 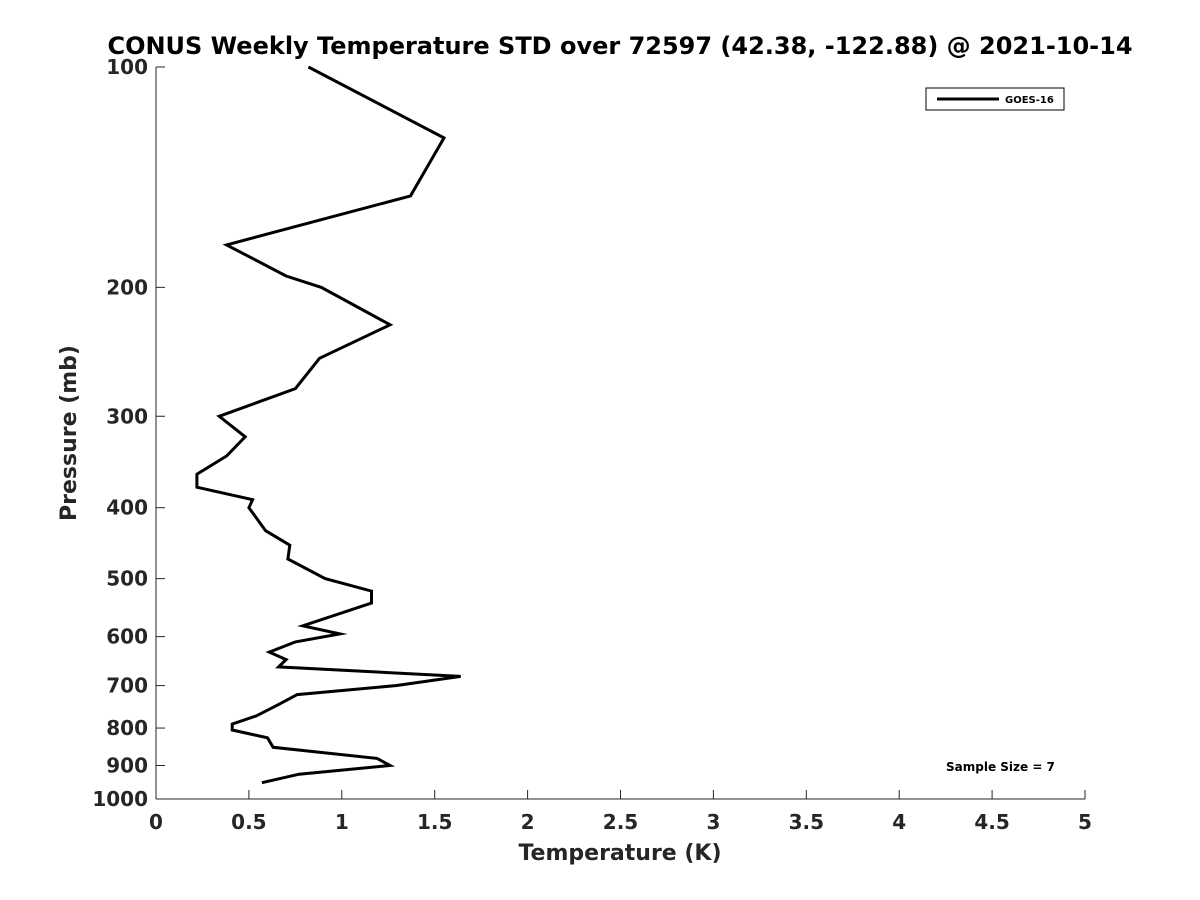 What do you see at coordinates (342, 822) in the screenshot?
I see `x-tick-label: 1` at bounding box center [342, 822].